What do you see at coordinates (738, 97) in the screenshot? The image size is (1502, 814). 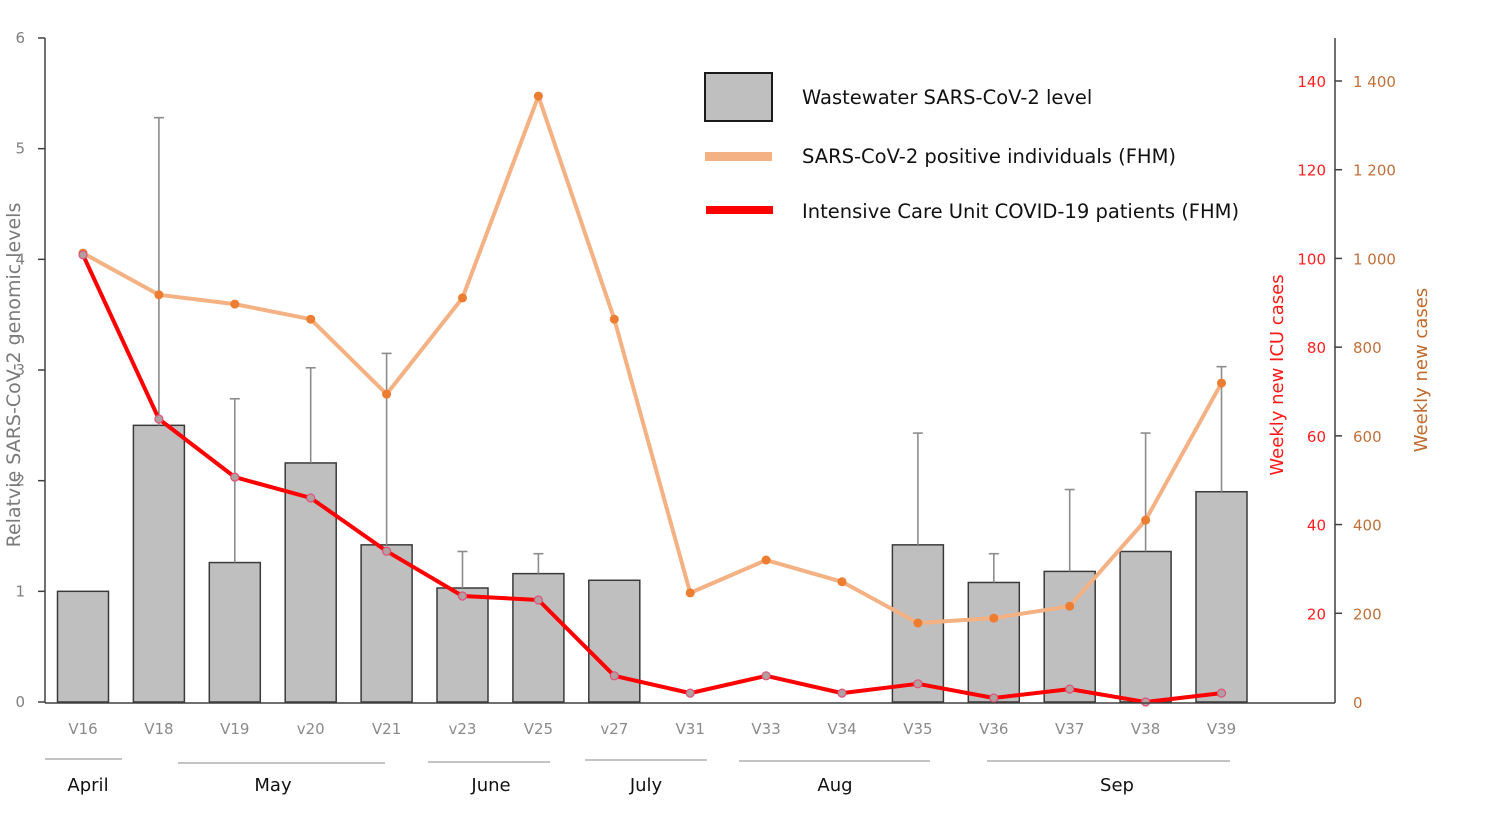 I see `legend-swatch-wastewater` at bounding box center [738, 97].